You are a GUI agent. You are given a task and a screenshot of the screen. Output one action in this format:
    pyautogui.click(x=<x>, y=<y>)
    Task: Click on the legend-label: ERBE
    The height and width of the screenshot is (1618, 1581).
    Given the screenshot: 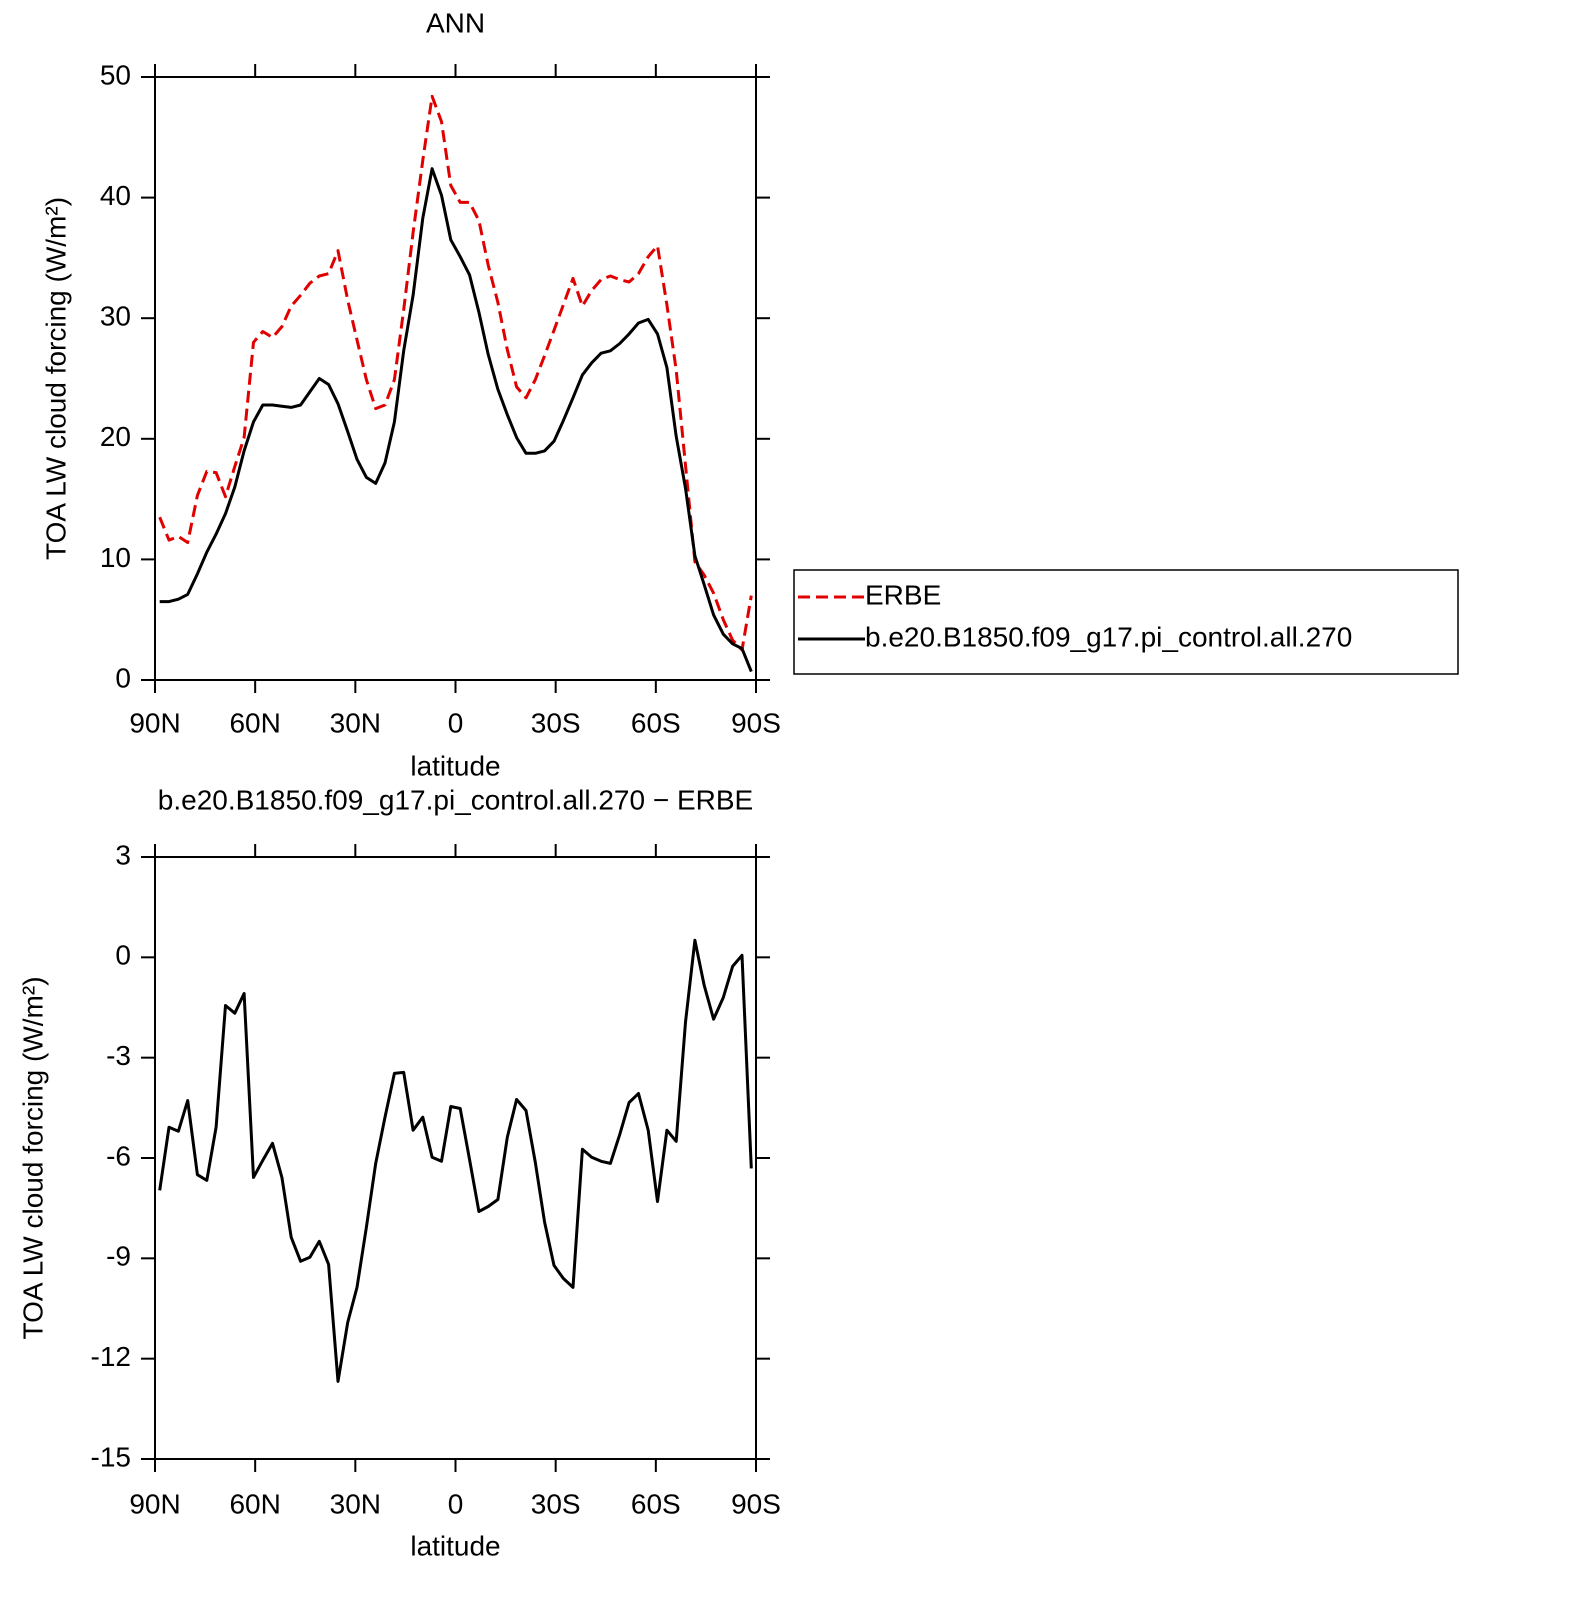 What is the action you would take?
    pyautogui.click(x=903, y=594)
    